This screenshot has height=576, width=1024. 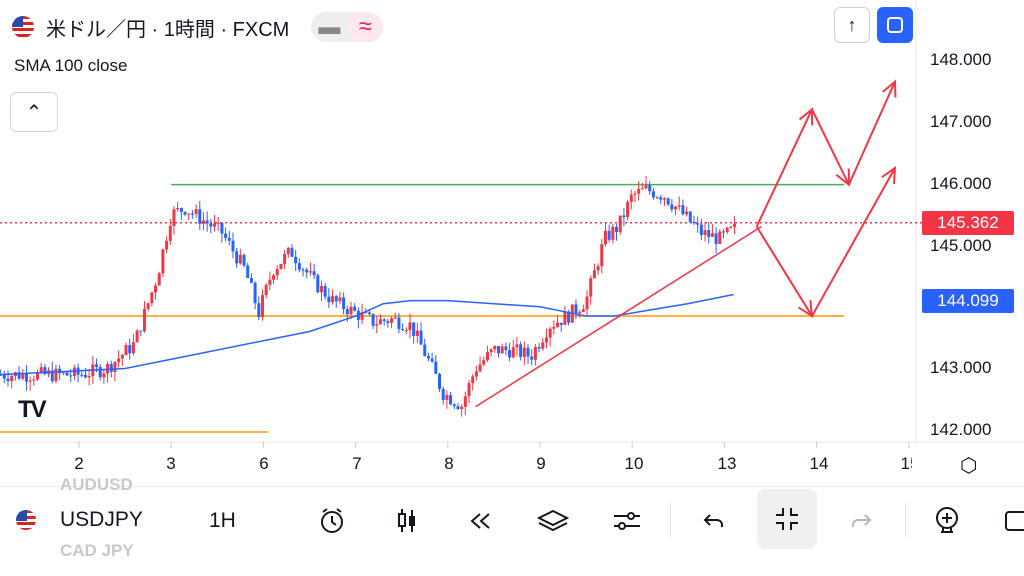 I want to click on tradingview-logo: TV, so click(x=32, y=409).